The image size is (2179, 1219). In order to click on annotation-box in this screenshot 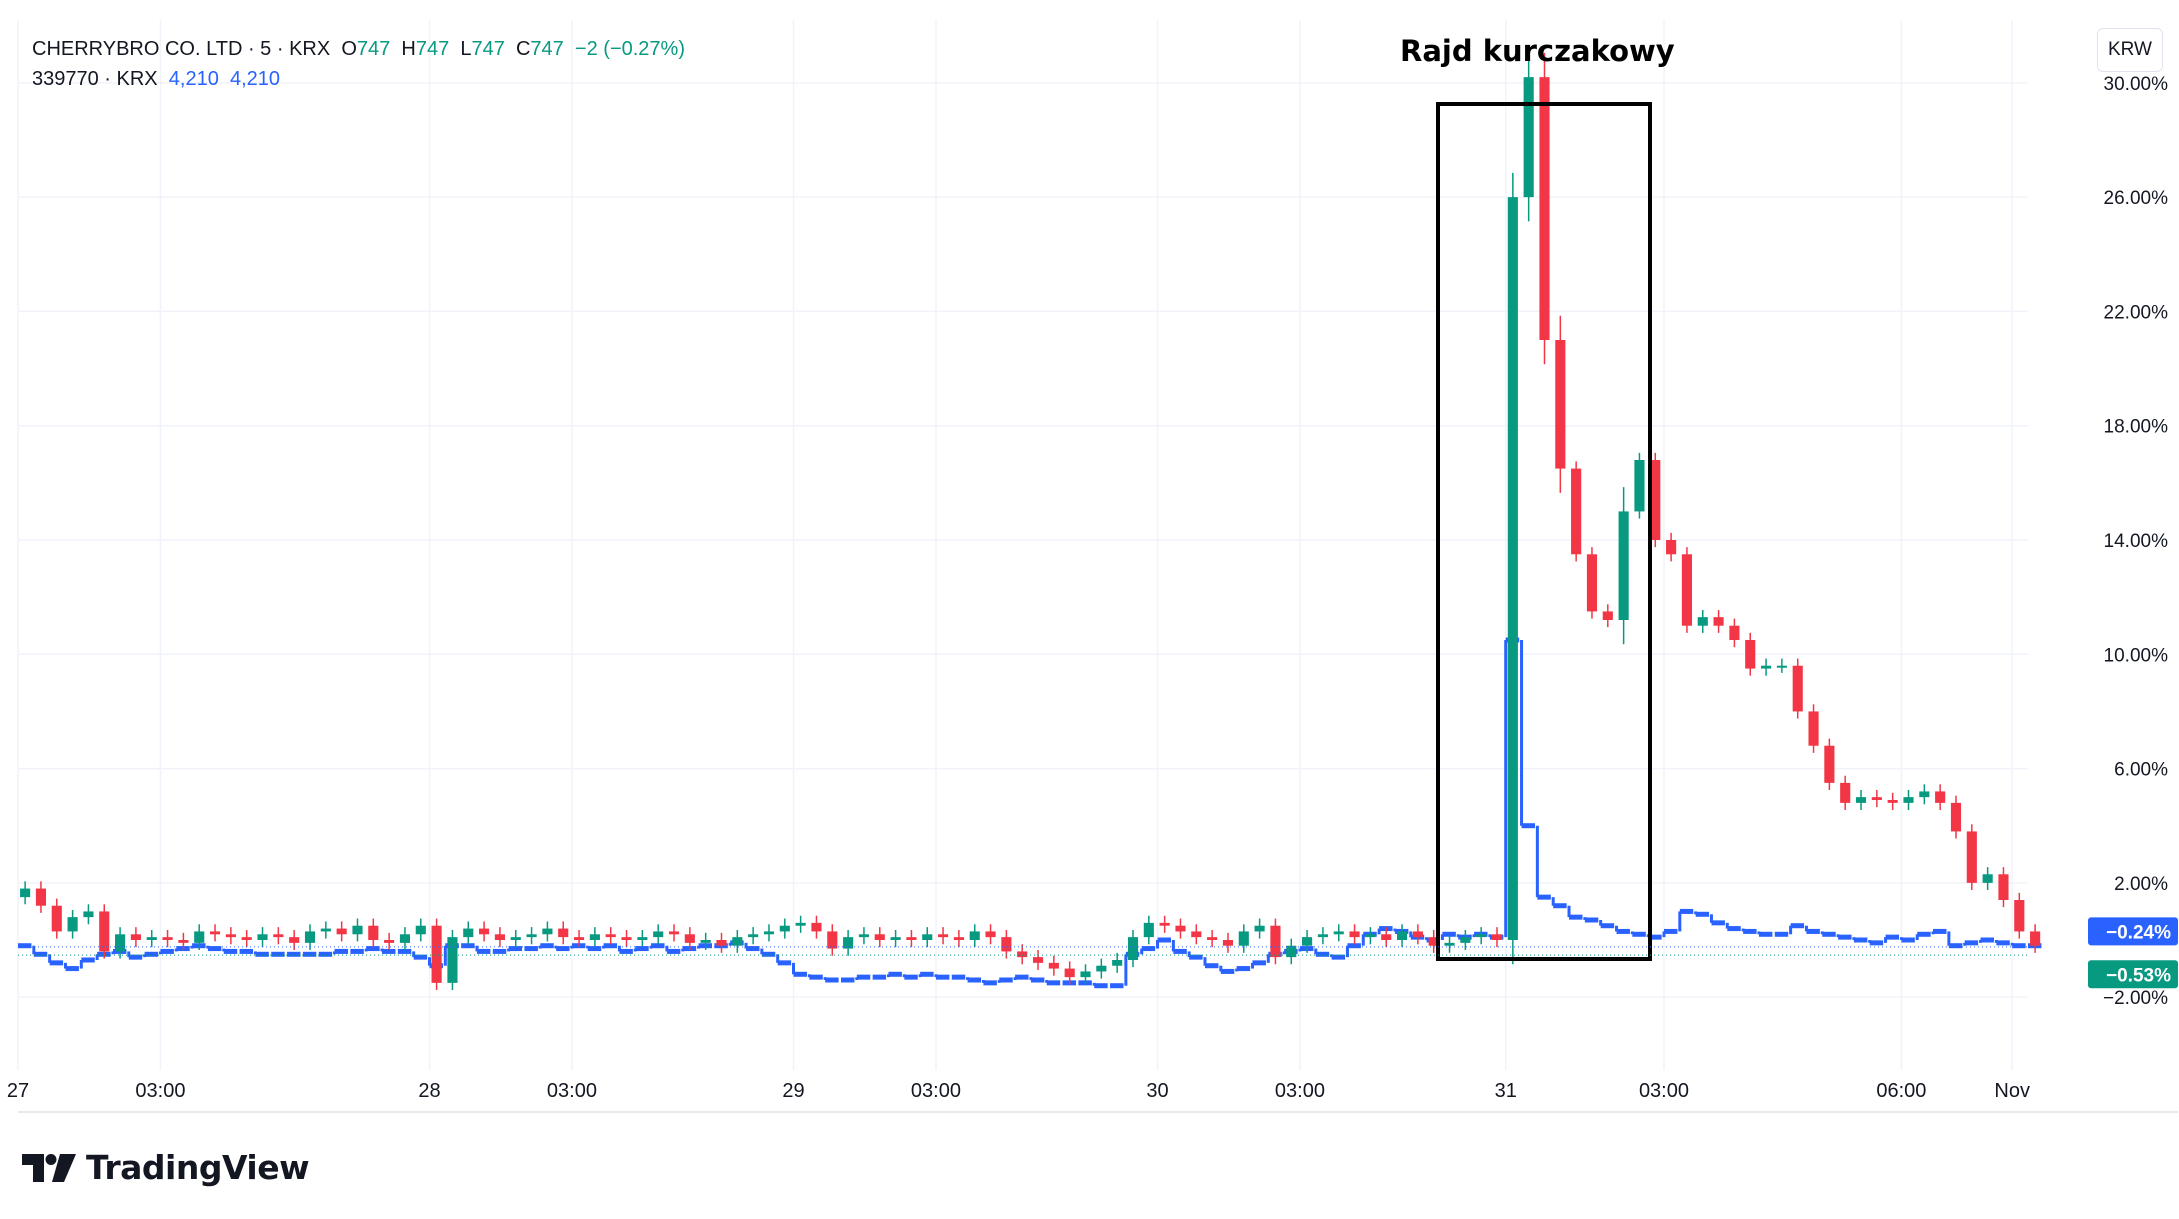, I will do `click(1544, 531)`.